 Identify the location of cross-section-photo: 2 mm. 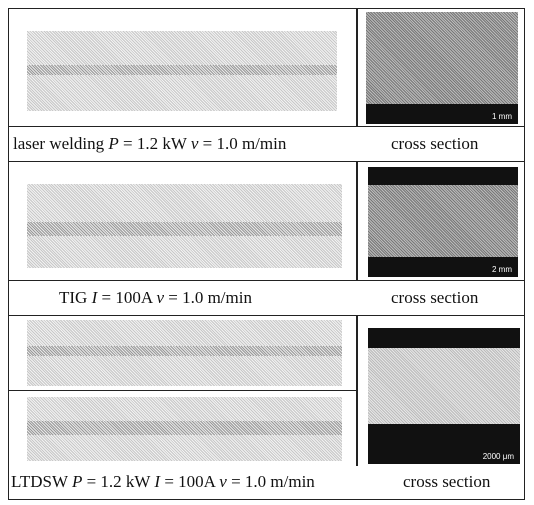
(443, 222).